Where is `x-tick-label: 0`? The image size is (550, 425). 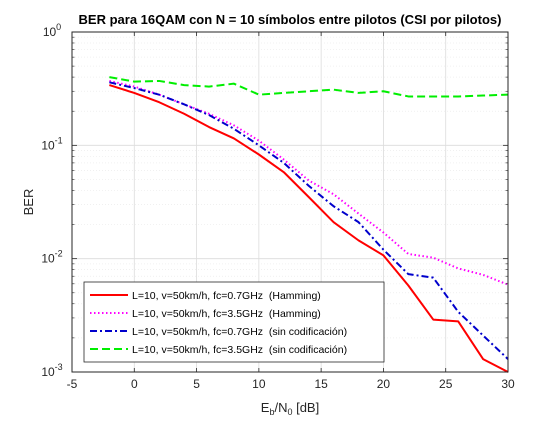
x-tick-label: 0 is located at coordinates (134, 384).